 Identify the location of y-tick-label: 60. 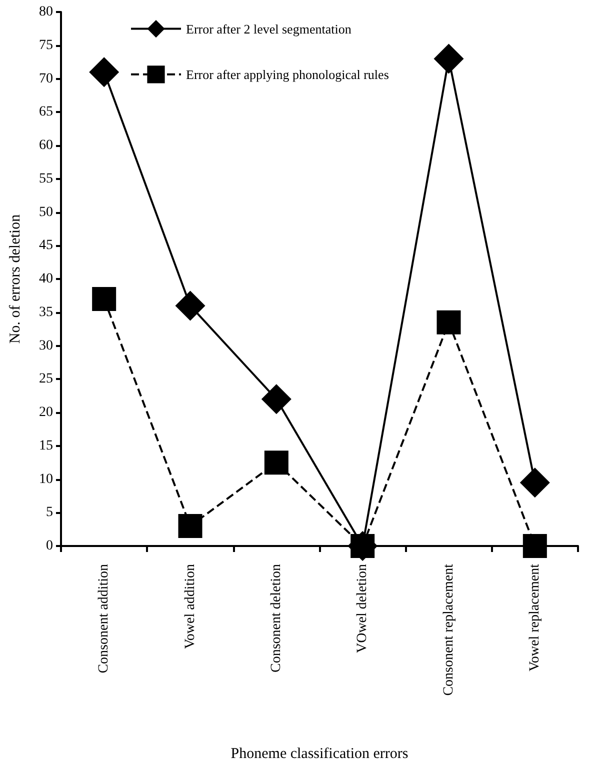
(46, 145).